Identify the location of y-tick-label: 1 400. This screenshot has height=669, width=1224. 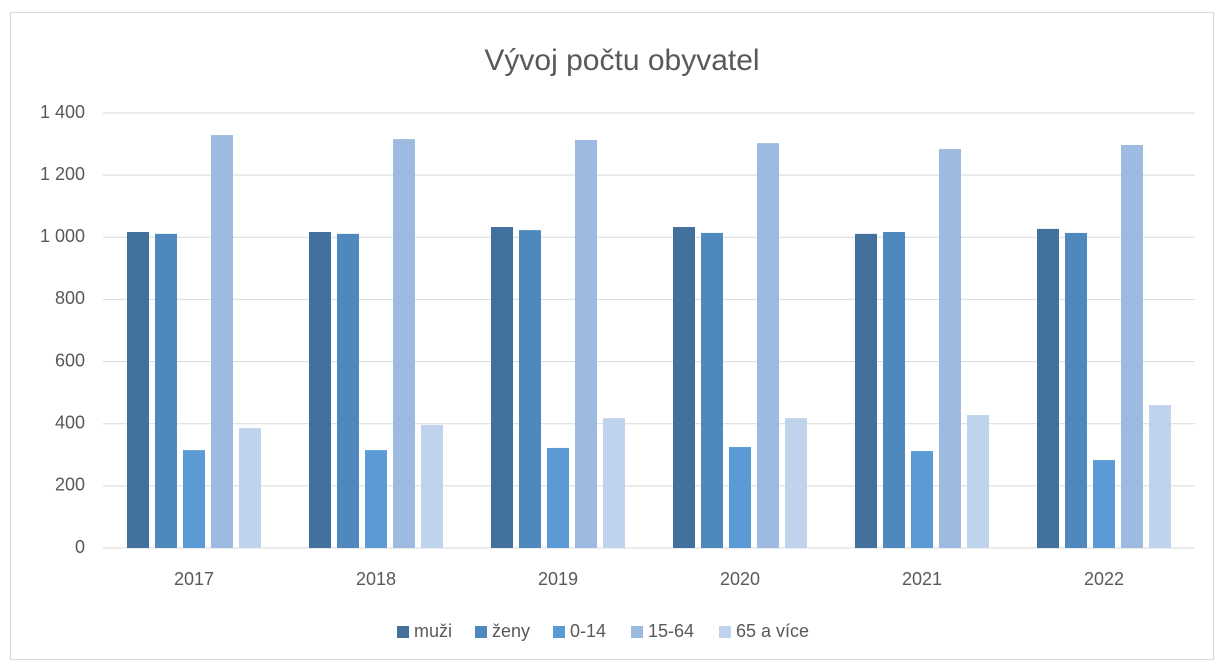
(62, 112).